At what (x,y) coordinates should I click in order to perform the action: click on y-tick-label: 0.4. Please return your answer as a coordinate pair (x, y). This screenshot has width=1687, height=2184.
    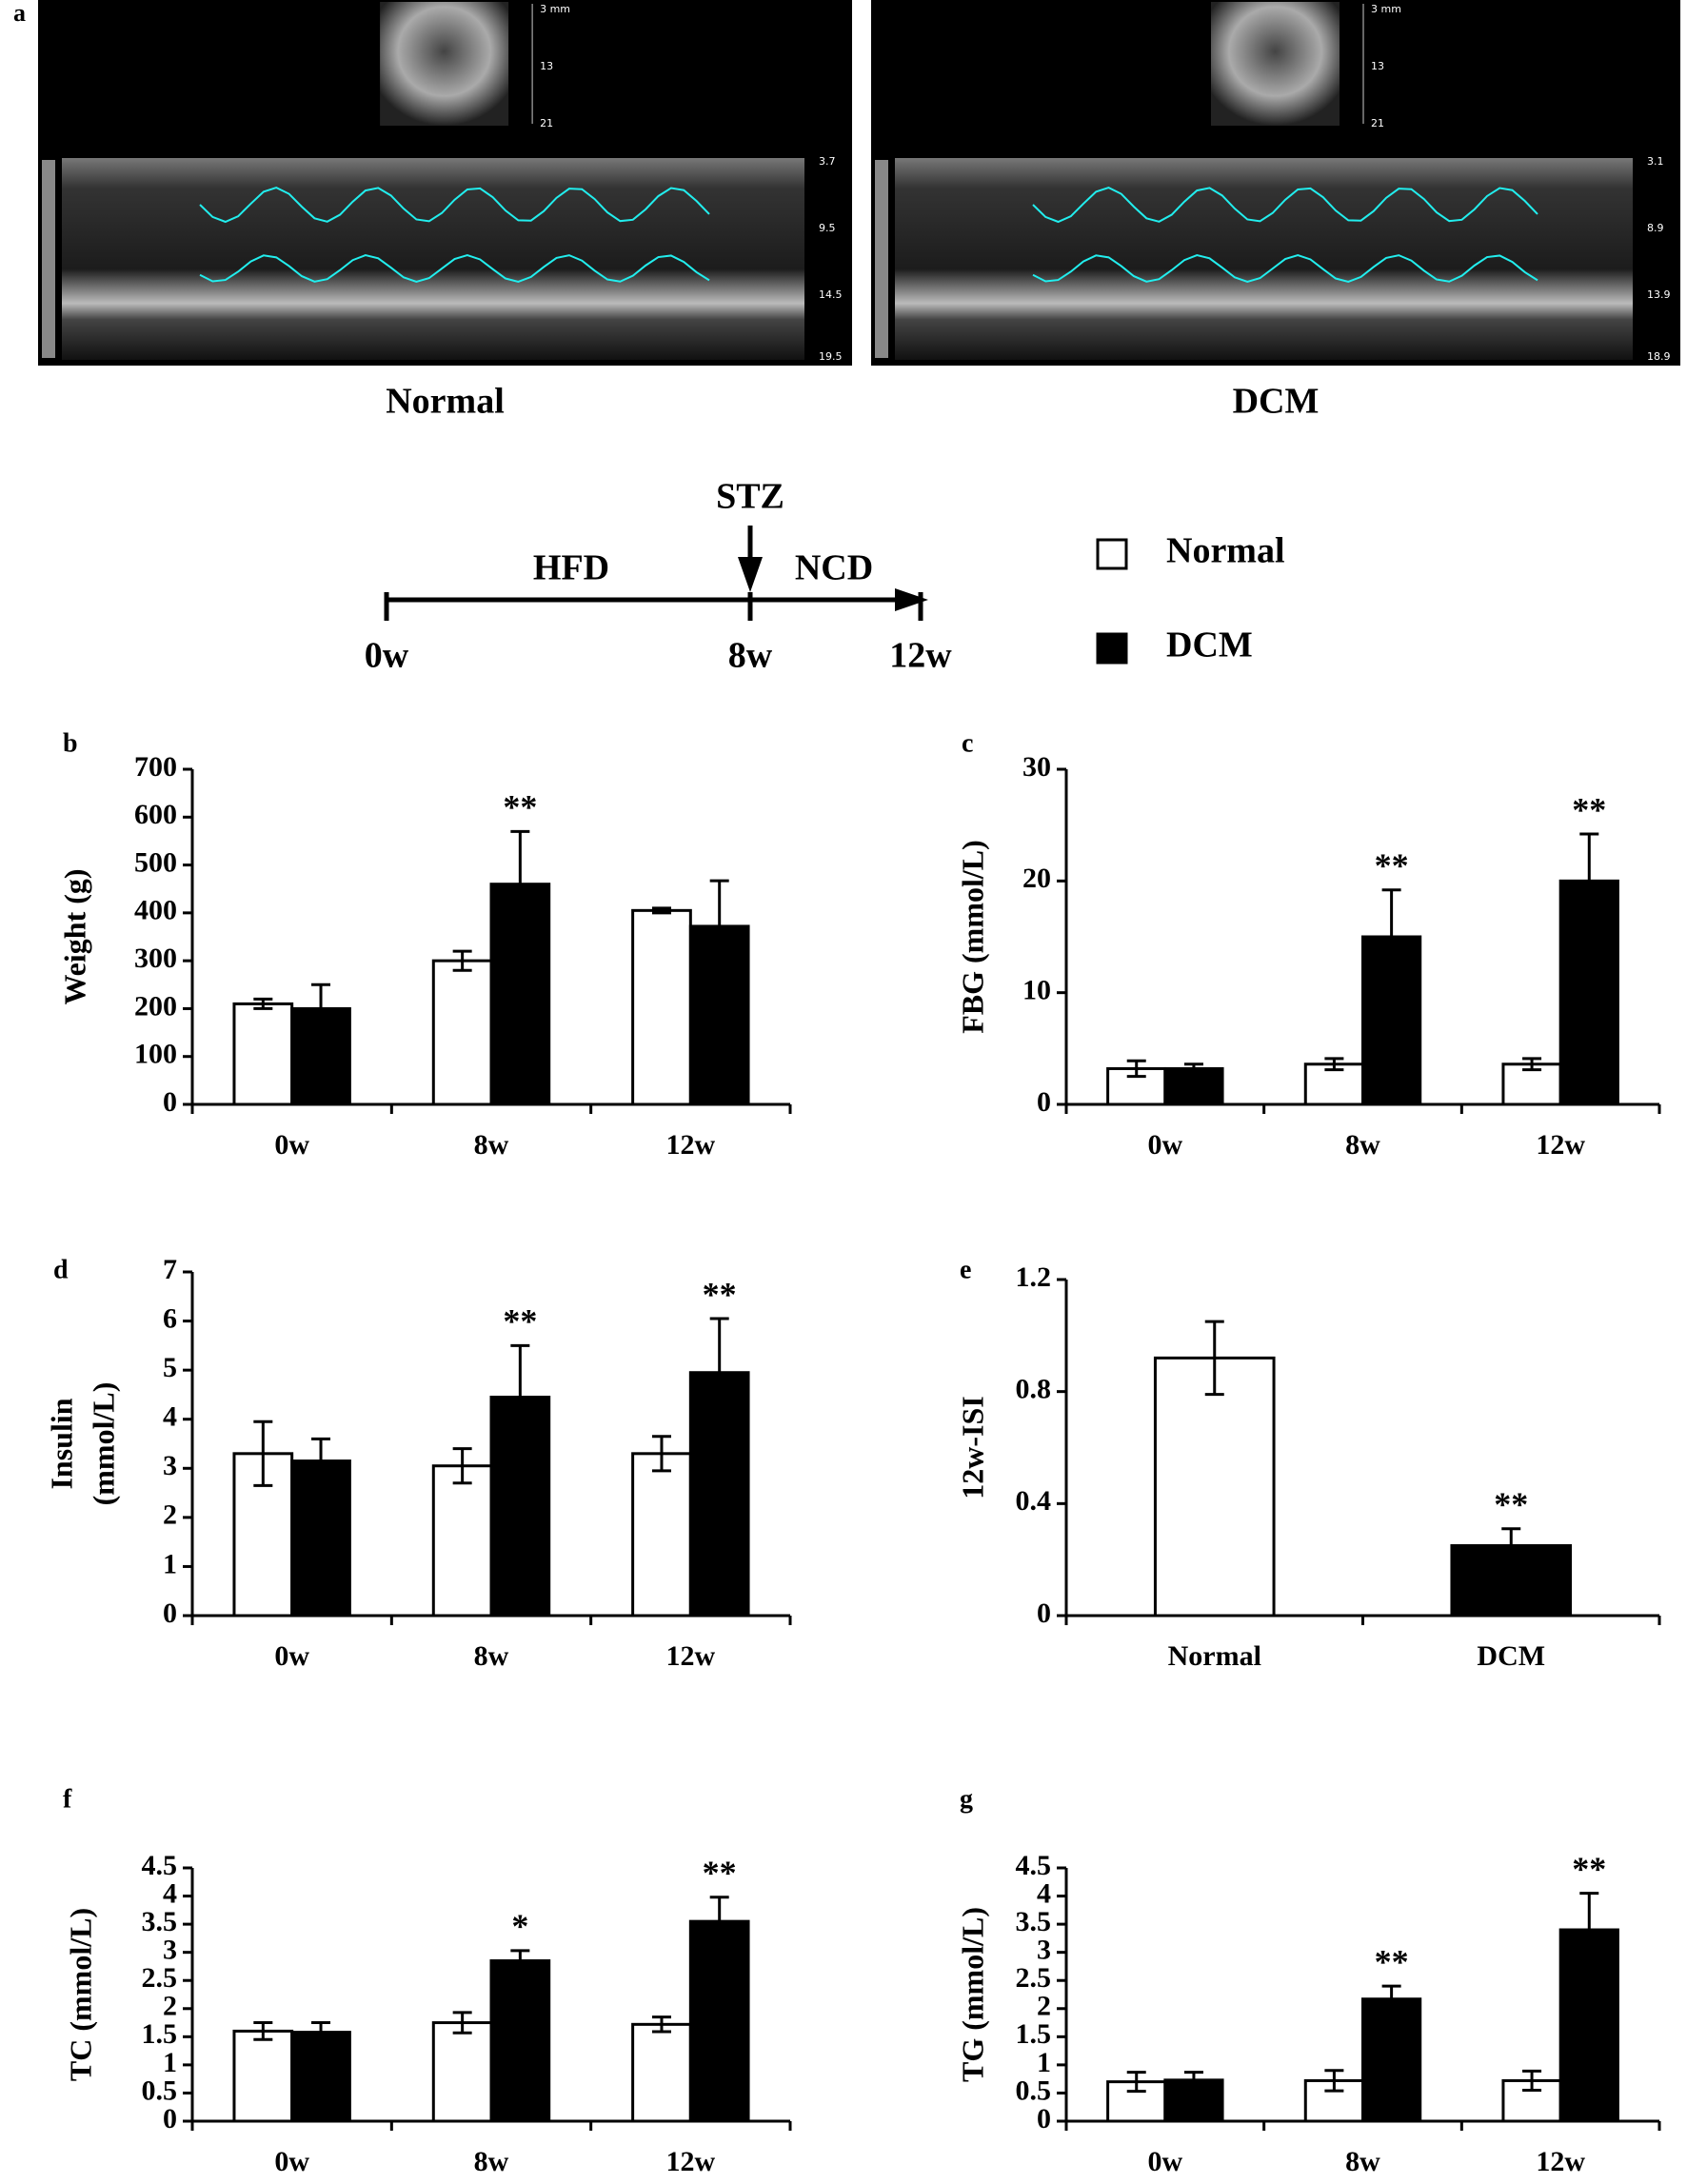
    Looking at the image, I should click on (1034, 1501).